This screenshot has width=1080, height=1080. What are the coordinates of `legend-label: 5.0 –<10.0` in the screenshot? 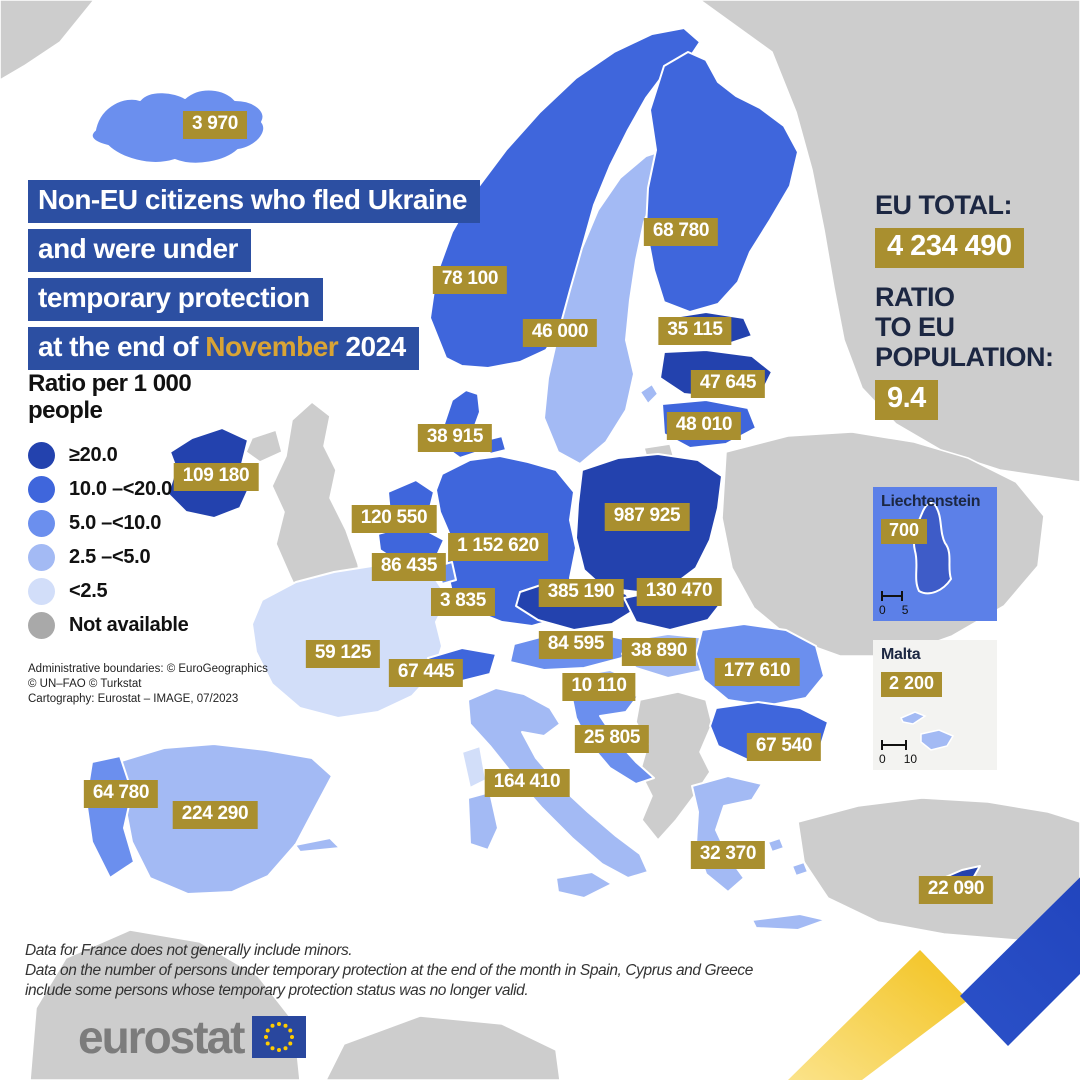 It's located at (115, 522).